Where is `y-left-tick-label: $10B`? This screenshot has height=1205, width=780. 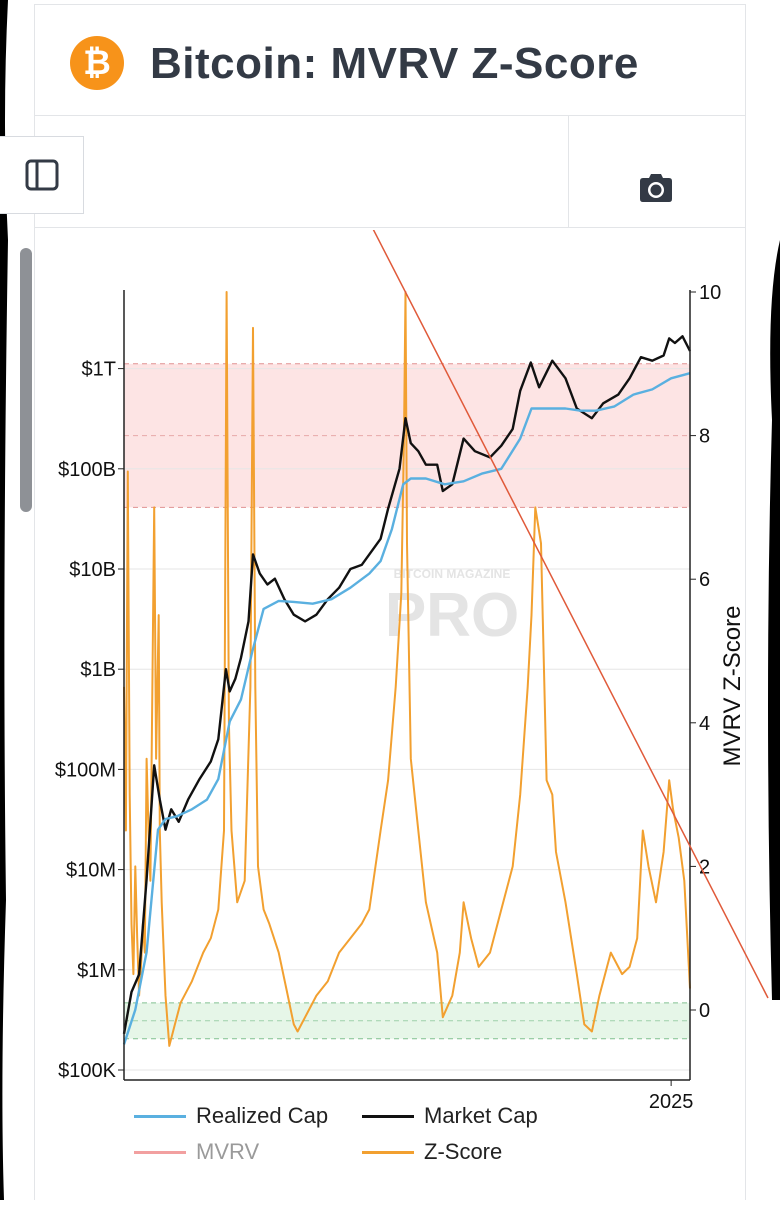
y-left-tick-label: $10B is located at coordinates (92, 570).